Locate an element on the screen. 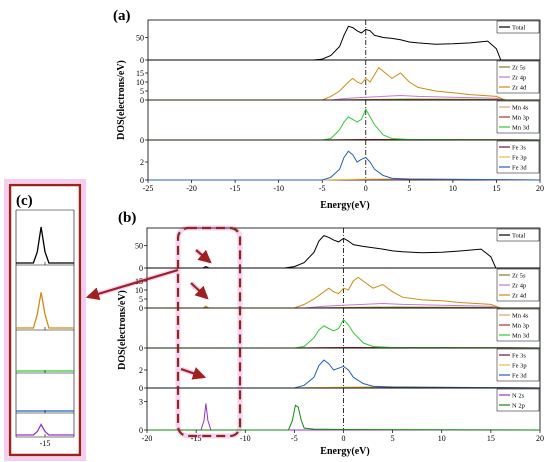 This screenshot has height=462, width=550. zoom-region is located at coordinates (209, 332).